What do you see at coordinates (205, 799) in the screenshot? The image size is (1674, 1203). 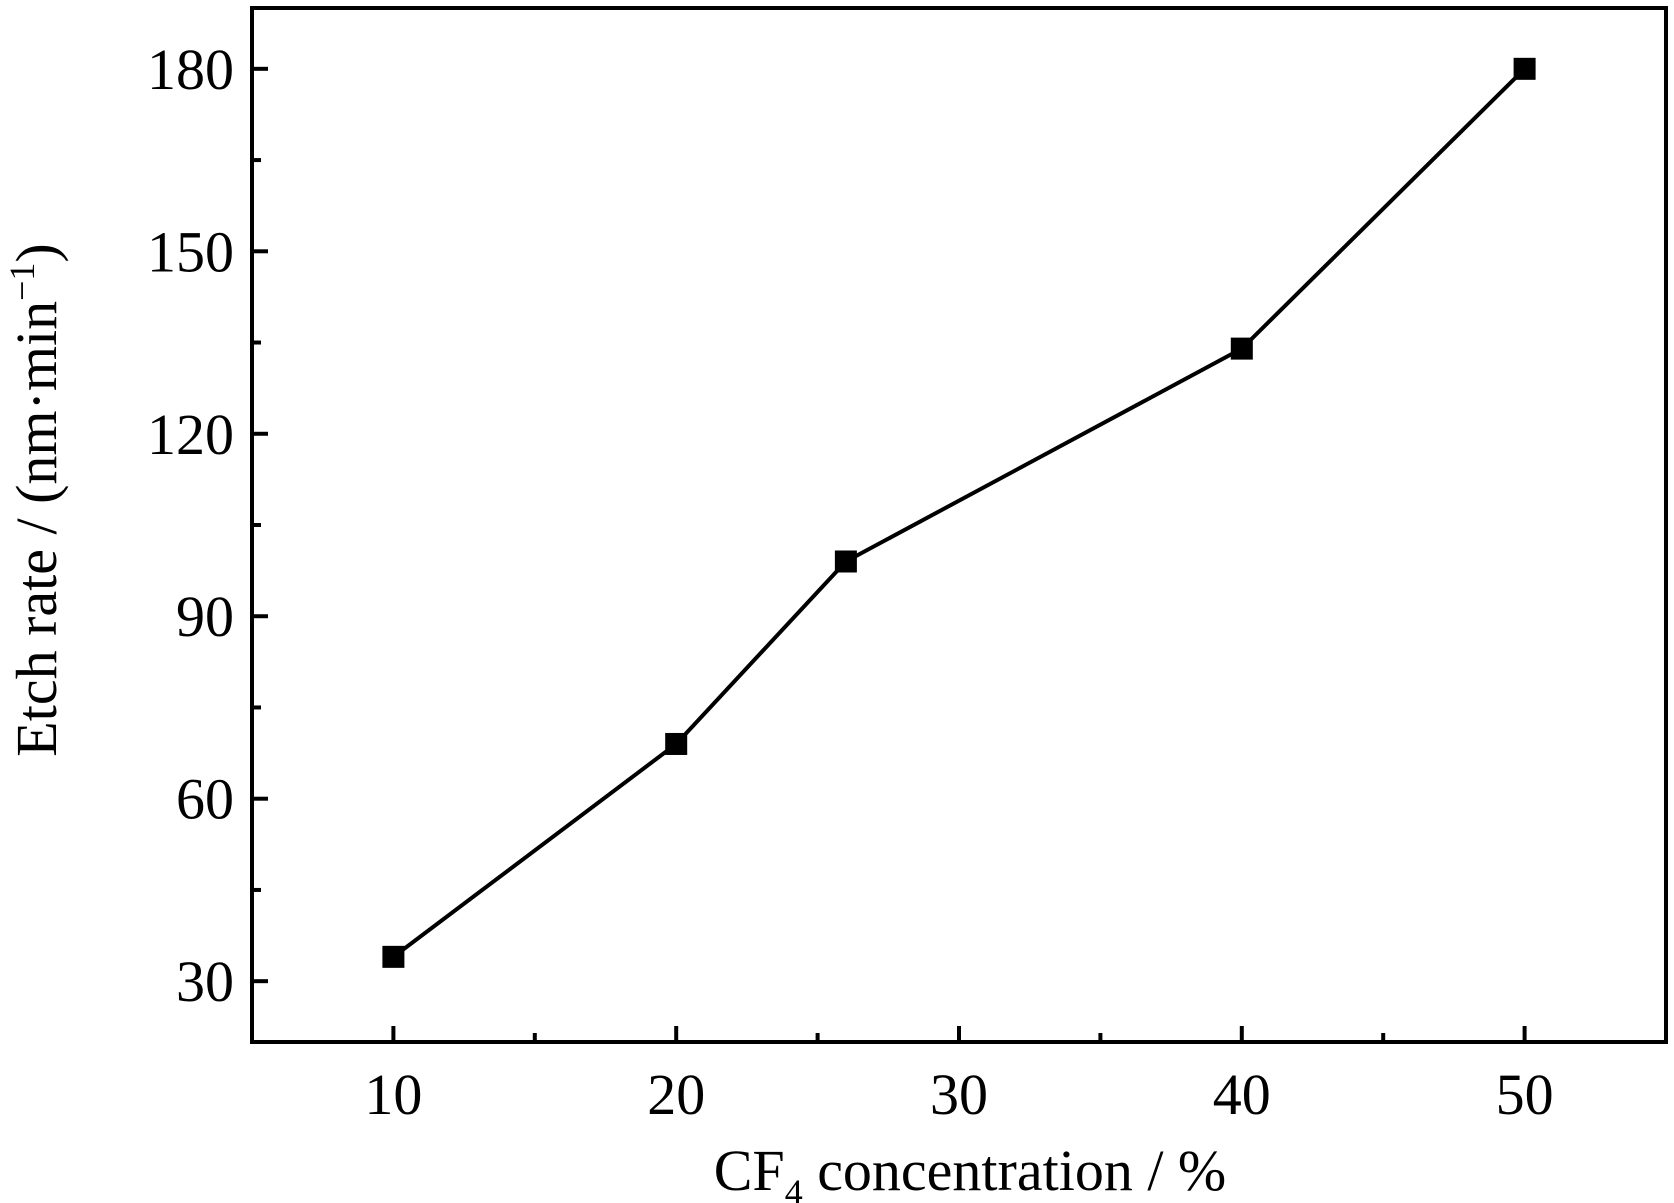 I see `y-tick-label: 60` at bounding box center [205, 799].